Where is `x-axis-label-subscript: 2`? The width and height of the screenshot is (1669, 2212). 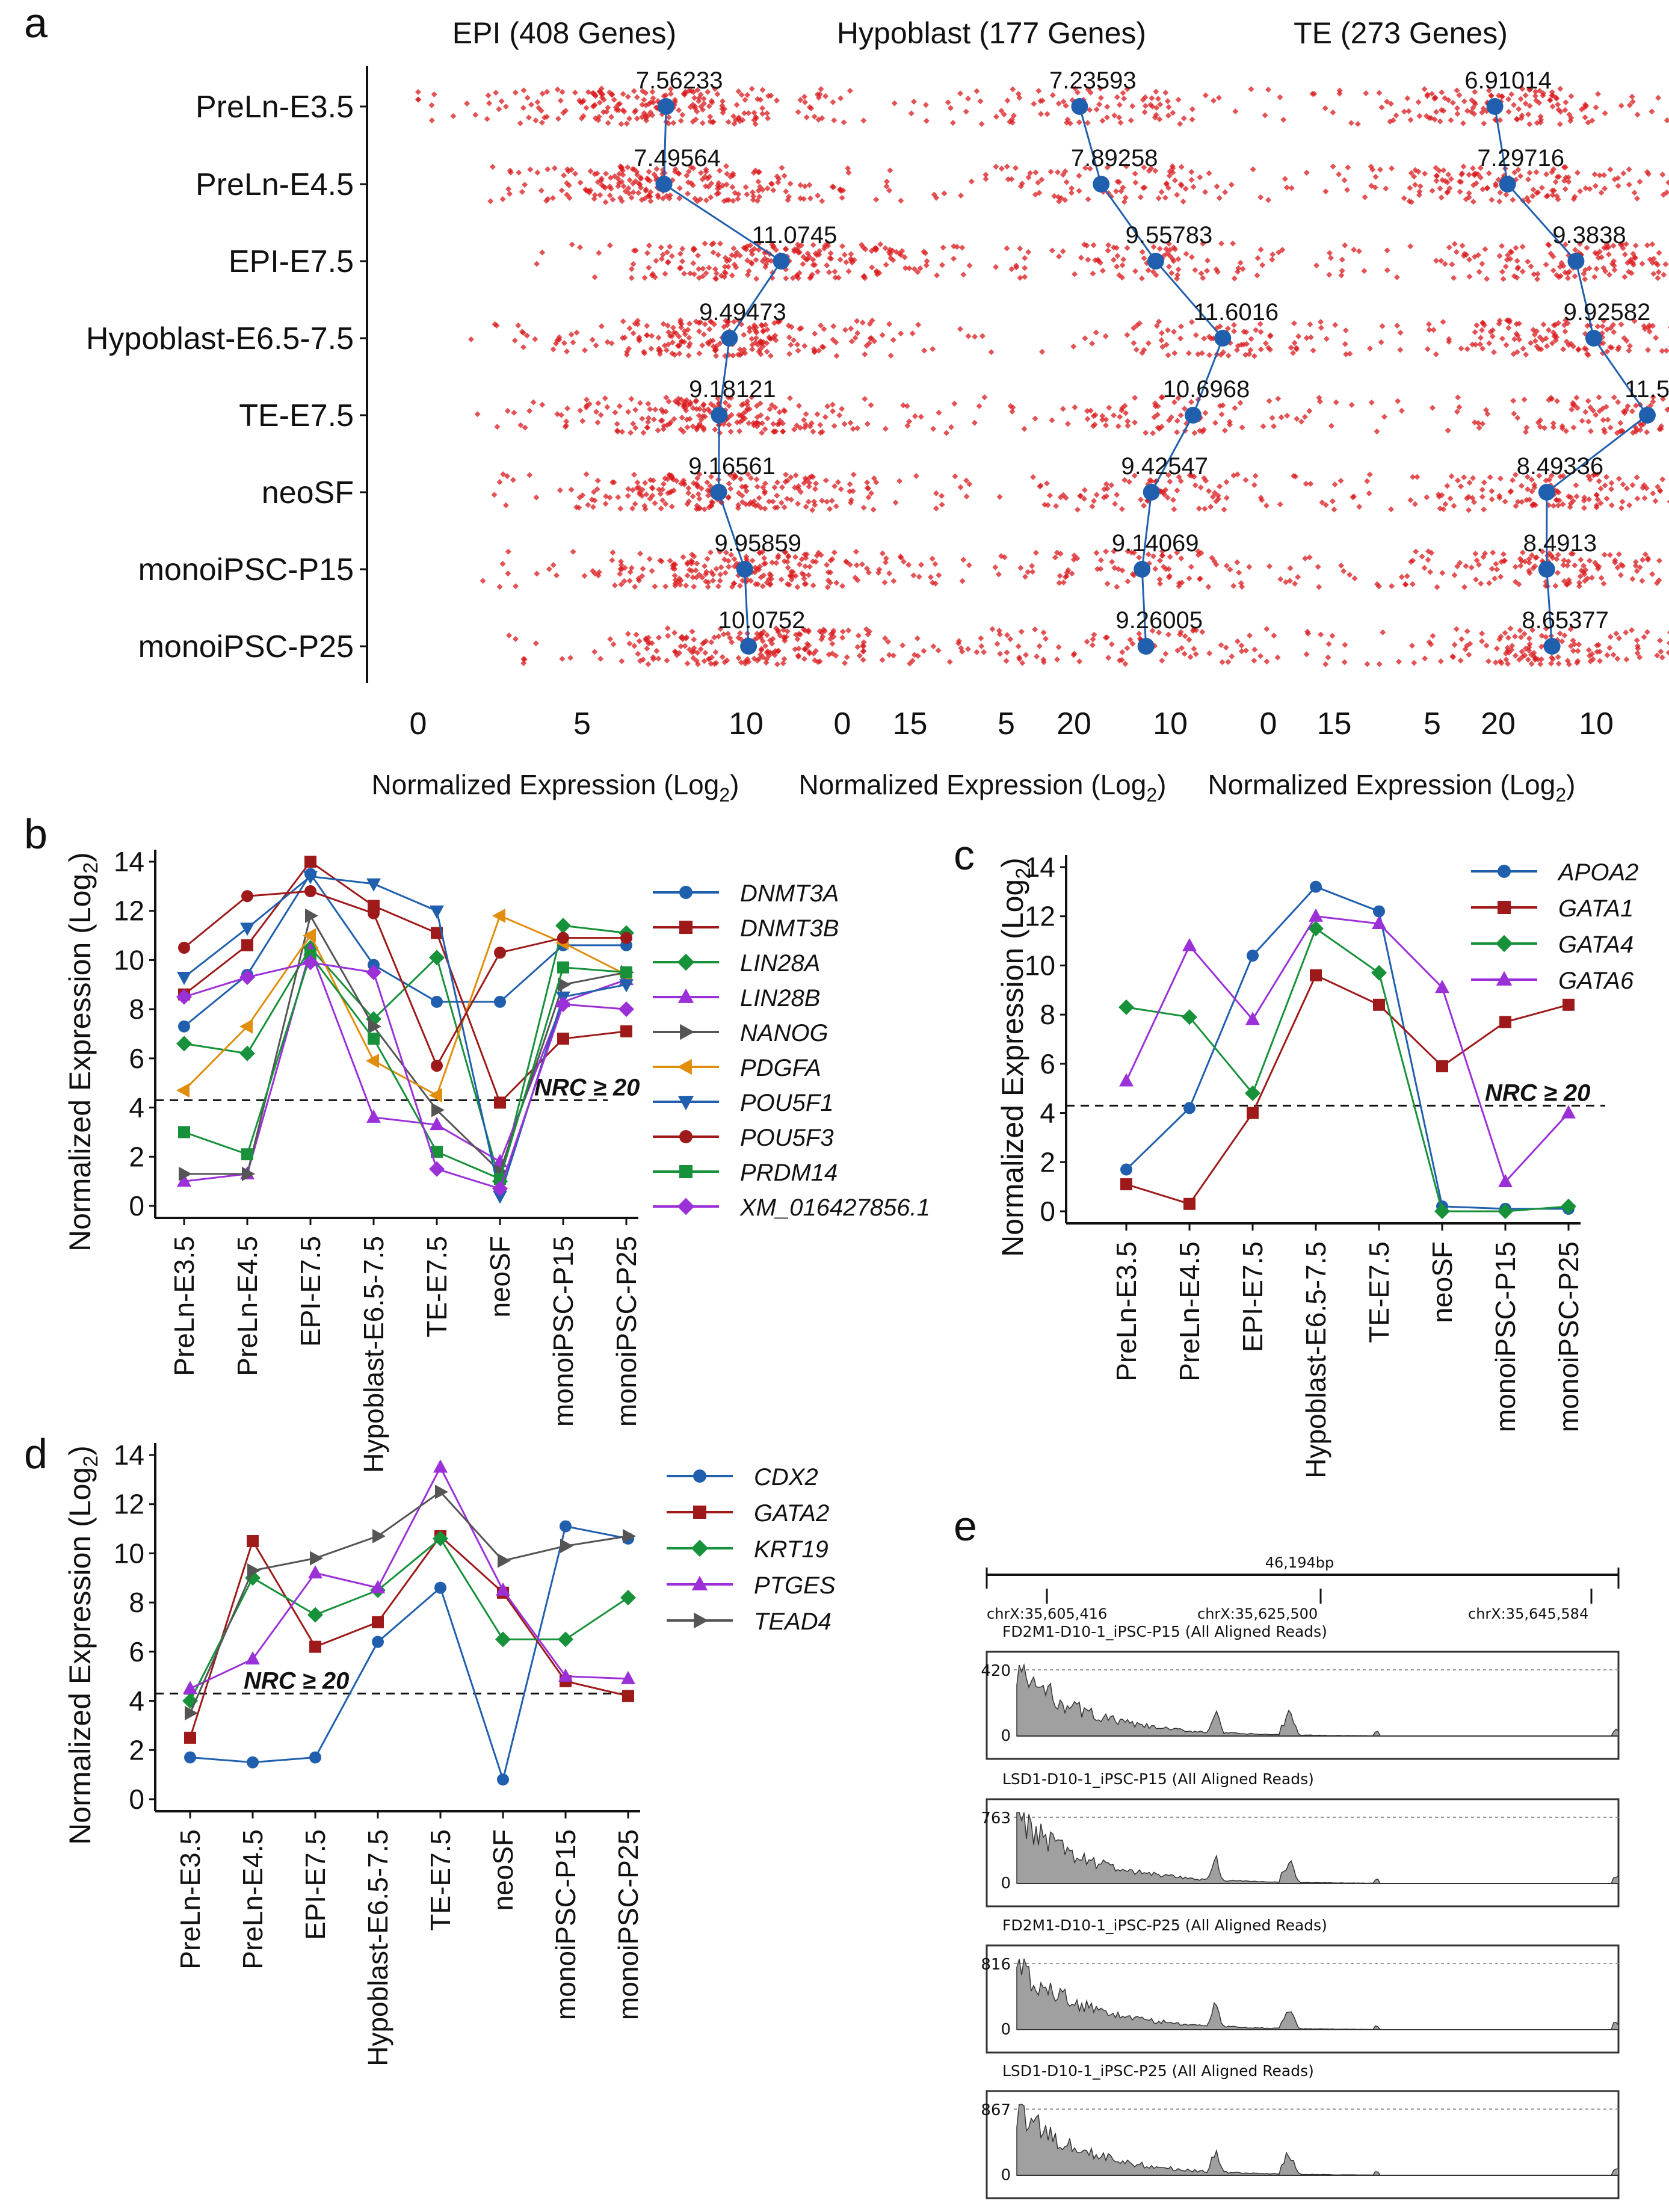 x-axis-label-subscript: 2 is located at coordinates (1151, 795).